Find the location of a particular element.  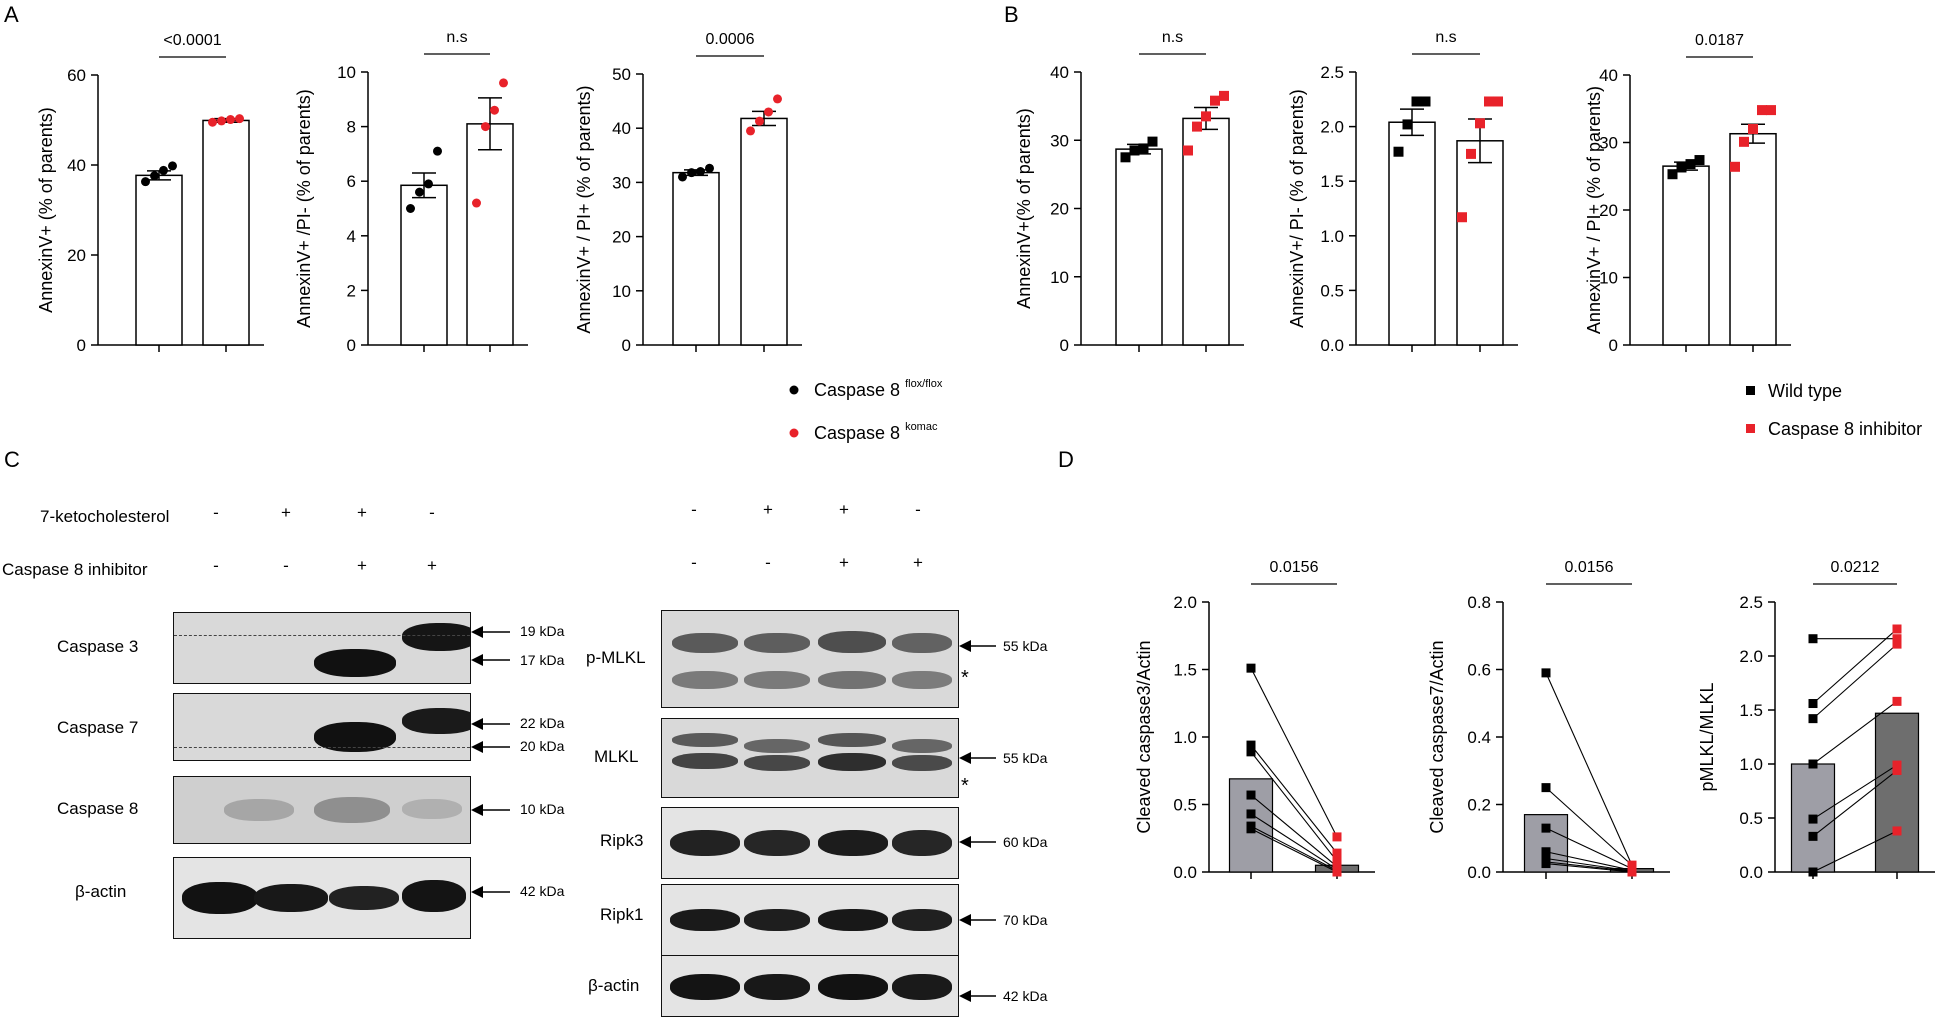

chart4-y-axis-label: AnnexinV+(% of parents) is located at coordinates (1024, 208).